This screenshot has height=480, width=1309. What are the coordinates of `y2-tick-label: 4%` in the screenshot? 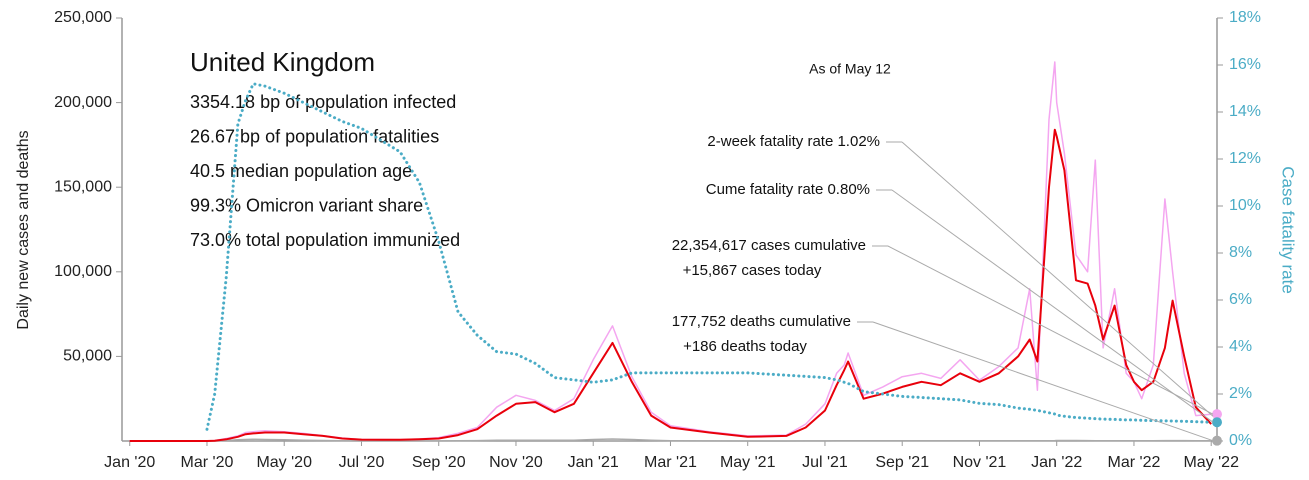 It's located at (1240, 346).